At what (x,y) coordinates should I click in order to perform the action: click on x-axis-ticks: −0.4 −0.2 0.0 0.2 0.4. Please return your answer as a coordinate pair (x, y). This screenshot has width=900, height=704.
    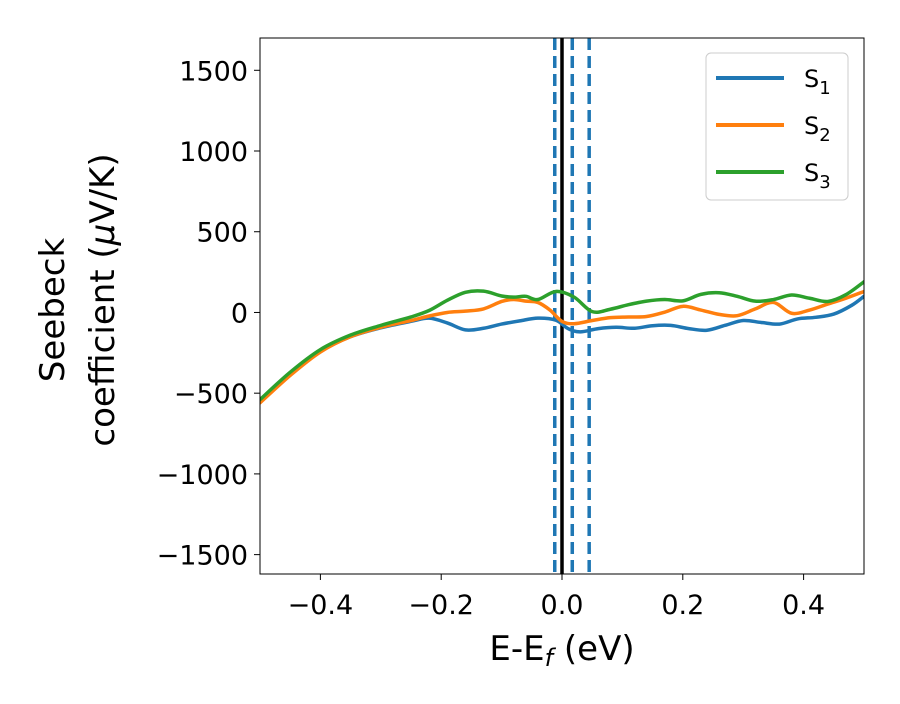
    Looking at the image, I should click on (556, 597).